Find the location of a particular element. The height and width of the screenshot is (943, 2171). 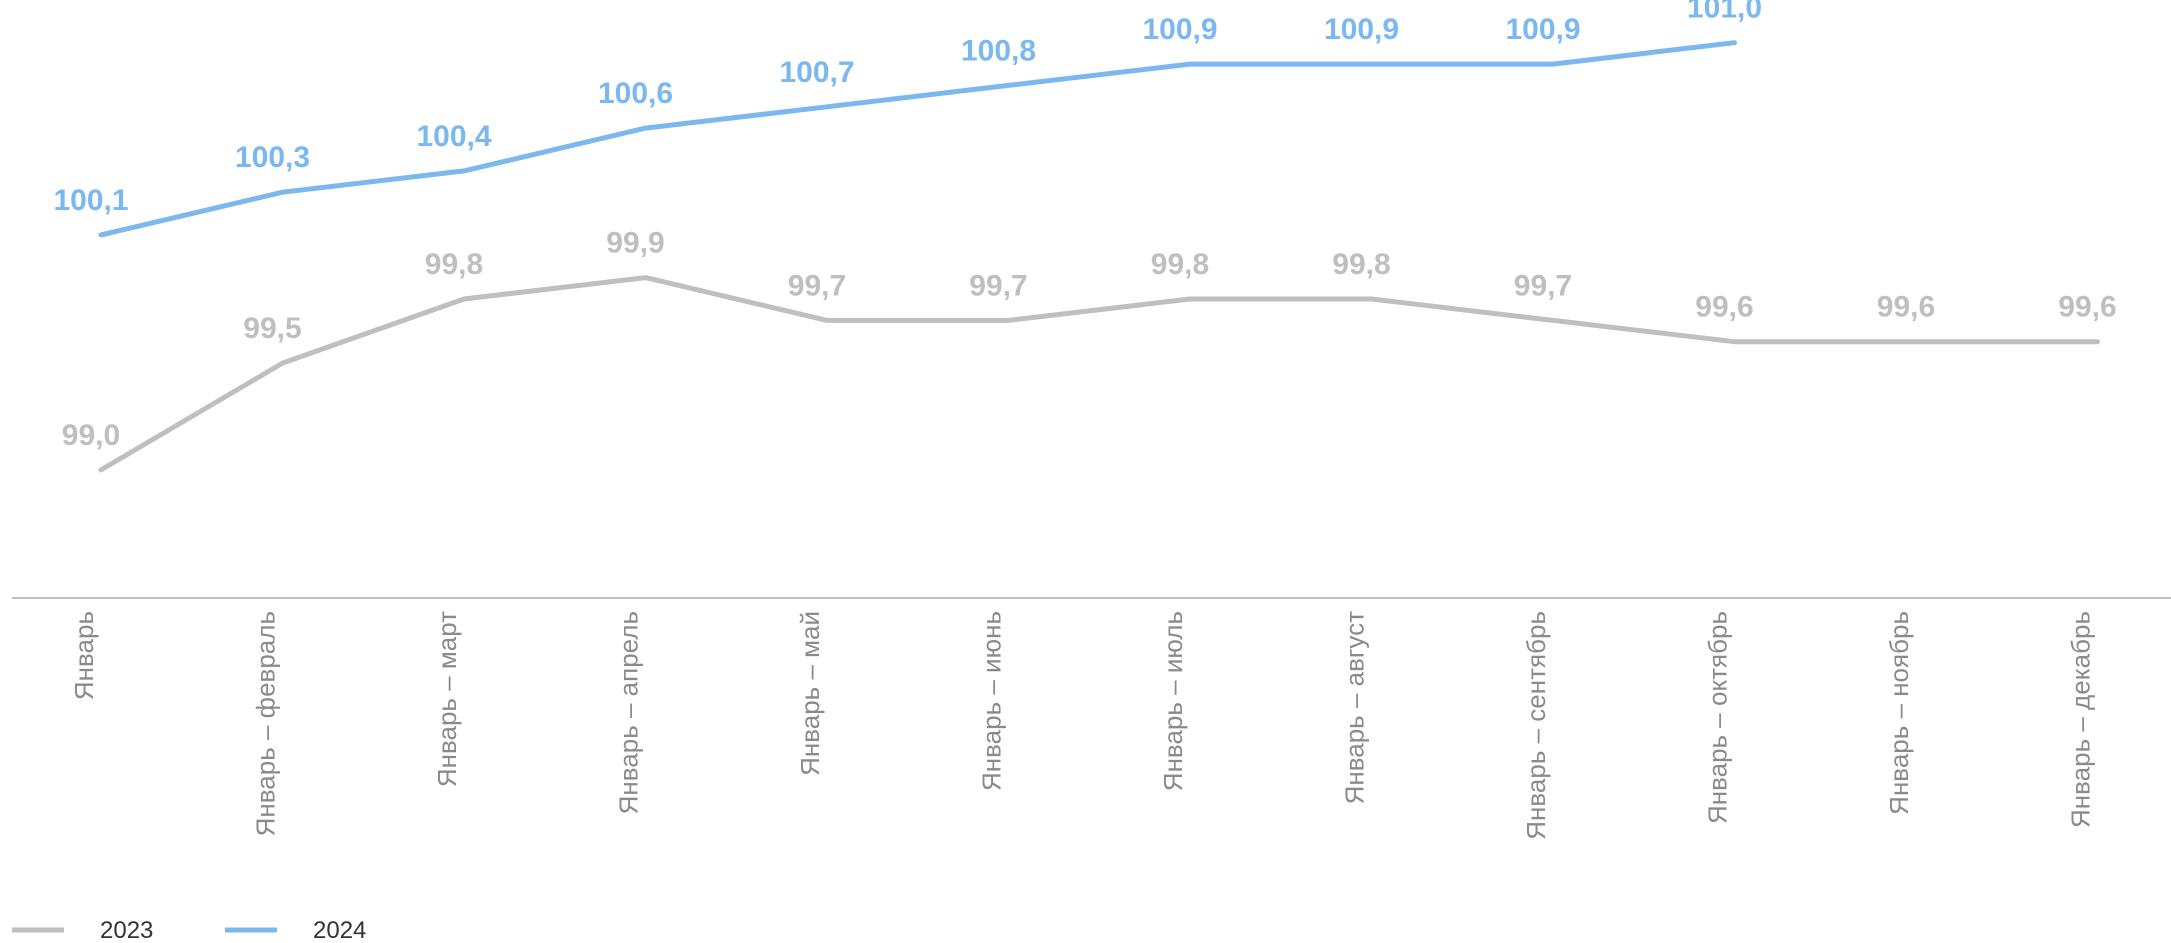

data-label: 99,0 is located at coordinates (91, 435).